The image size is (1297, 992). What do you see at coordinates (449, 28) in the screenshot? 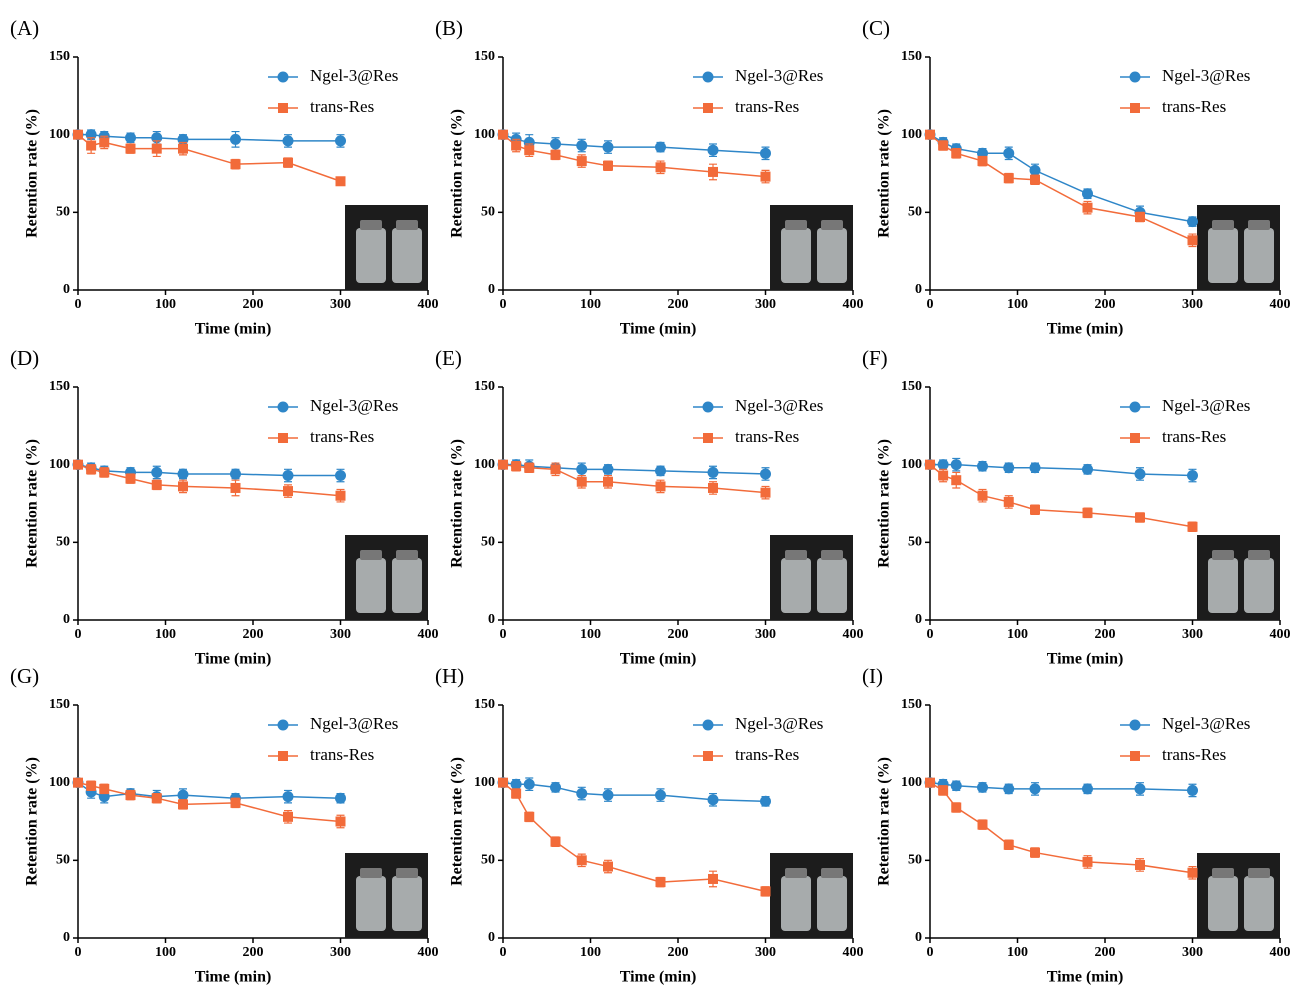
I see `panel-label: (B)` at bounding box center [449, 28].